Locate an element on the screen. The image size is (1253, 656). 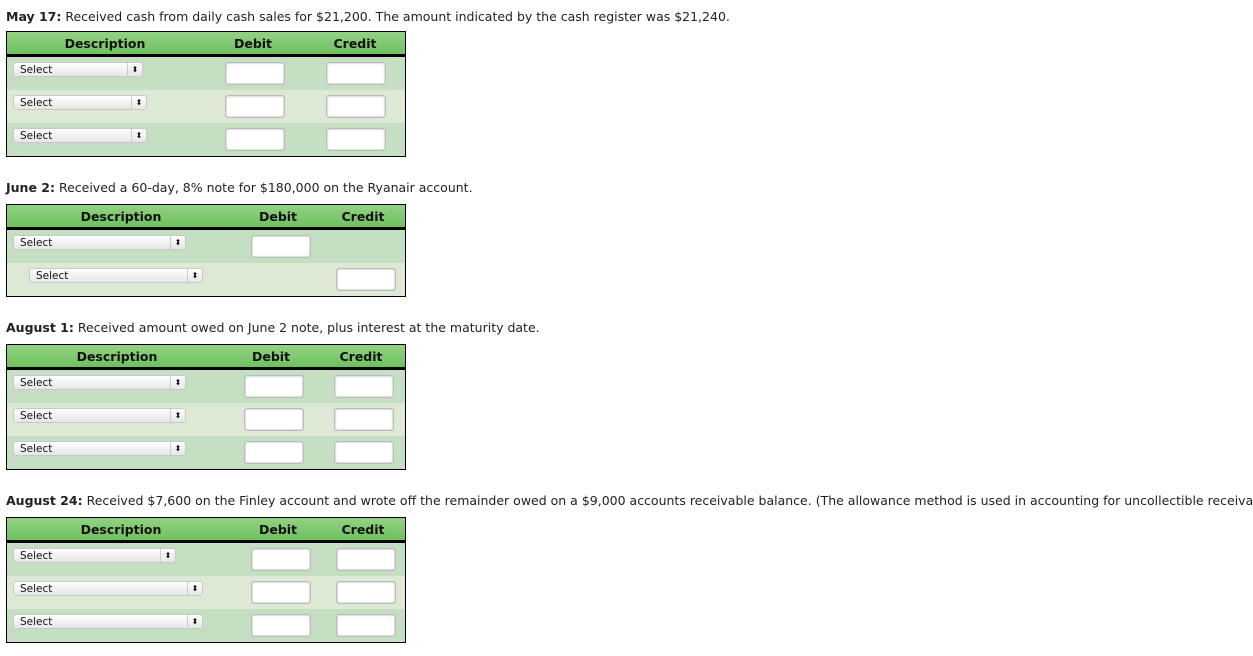
date-label: June 2: is located at coordinates (30, 187).